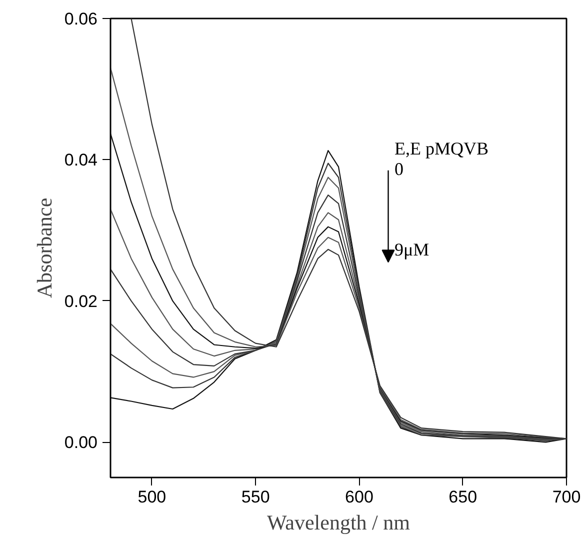  What do you see at coordinates (399, 168) in the screenshot?
I see `annotation: 0` at bounding box center [399, 168].